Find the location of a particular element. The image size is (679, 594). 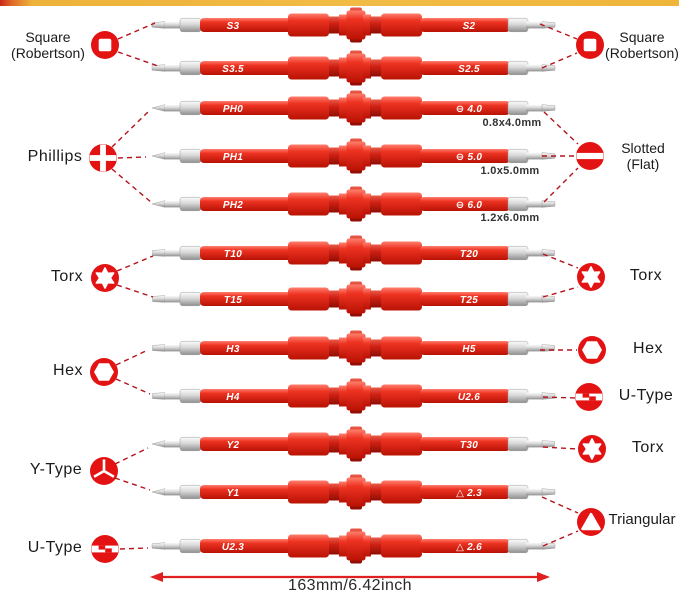

callout-label-line: Triangular is located at coordinates (642, 519).